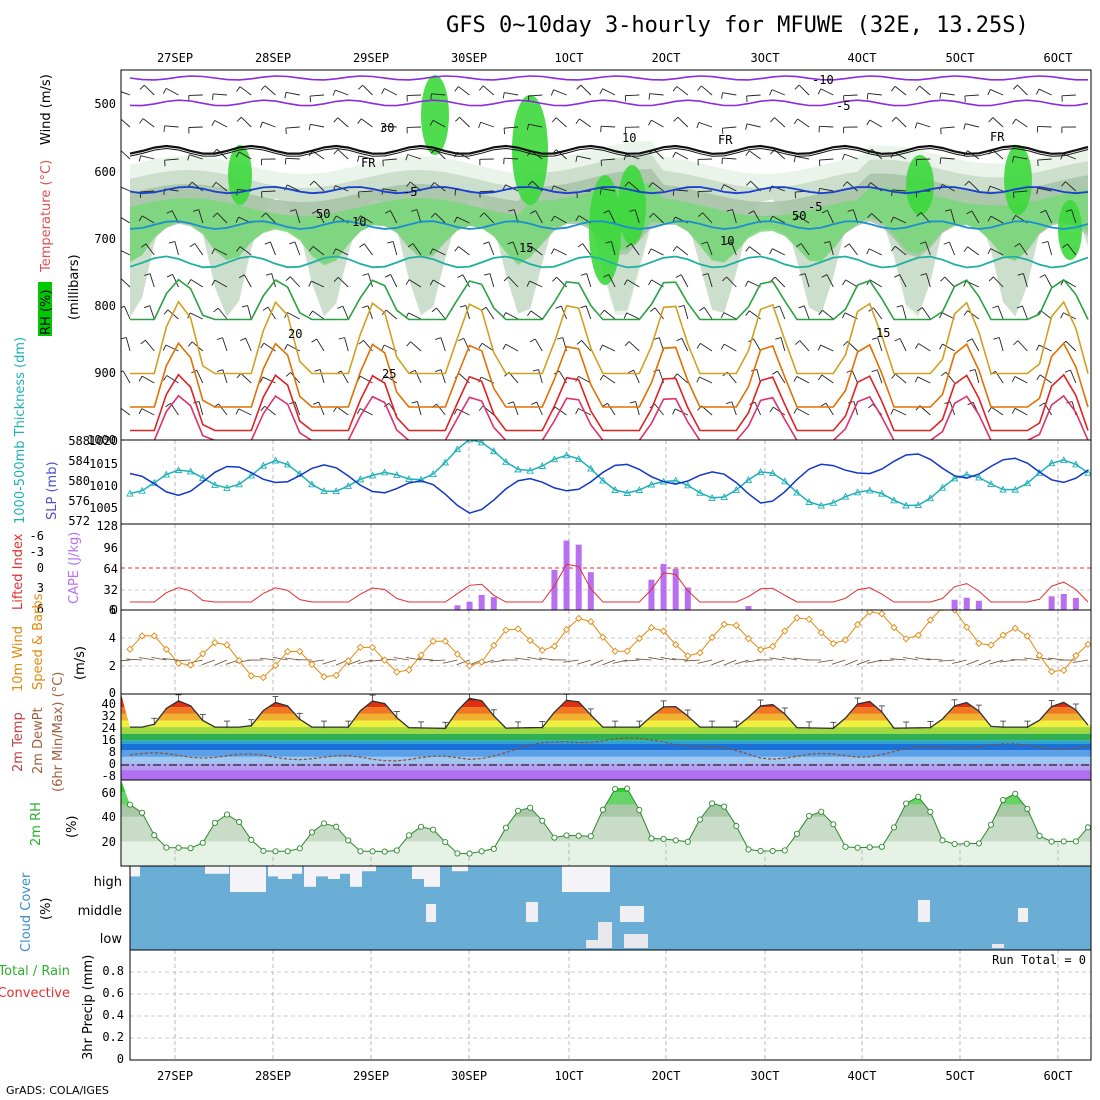  What do you see at coordinates (608, 474) in the screenshot?
I see `thickness-markers` at bounding box center [608, 474].